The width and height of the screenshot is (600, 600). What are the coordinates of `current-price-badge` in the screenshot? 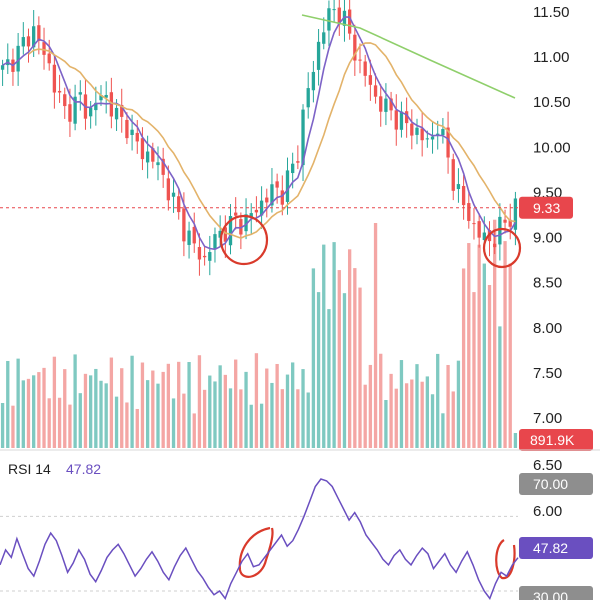 It's located at (546, 207).